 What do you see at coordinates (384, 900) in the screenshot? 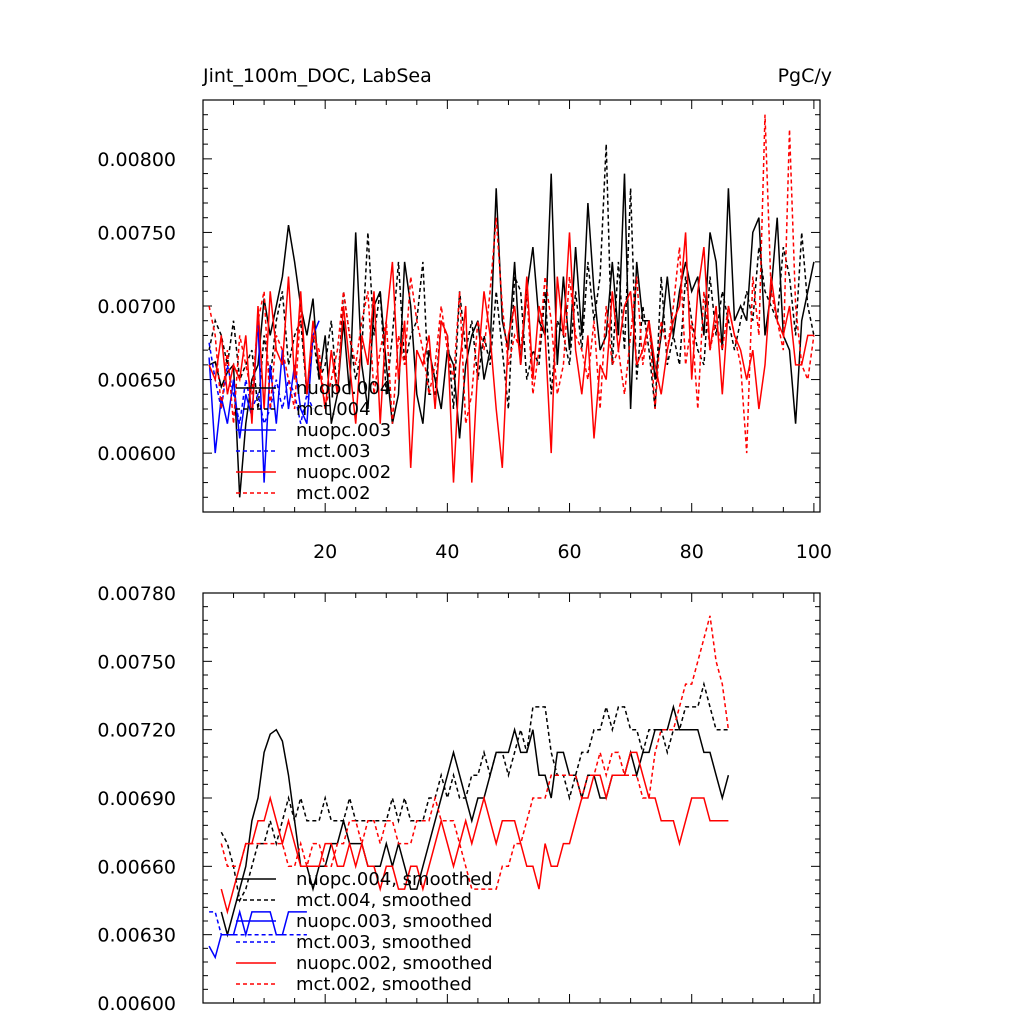
I see `legend-label: mct.004, smoothed` at bounding box center [384, 900].